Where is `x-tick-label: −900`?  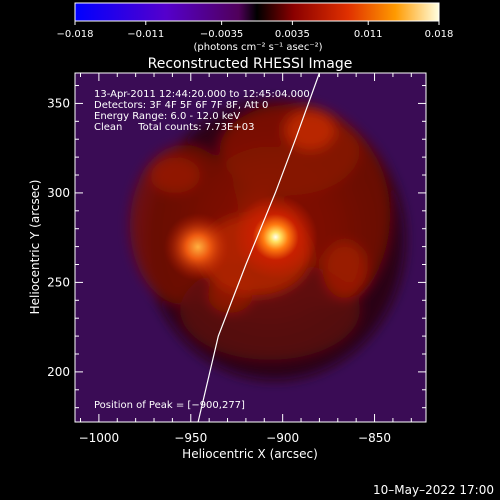 x-tick-label: −900 is located at coordinates (282, 438).